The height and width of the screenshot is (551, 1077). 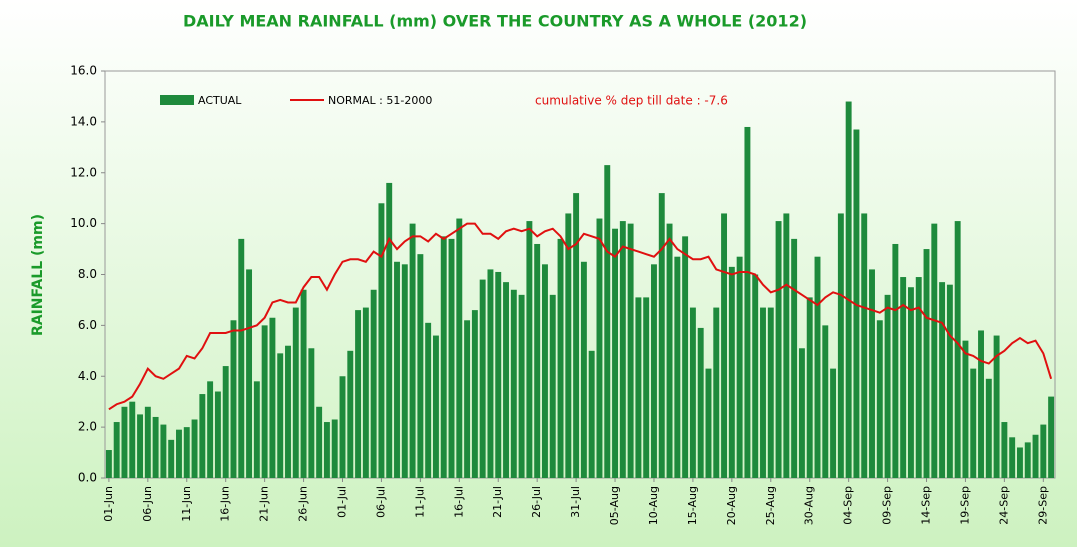 What do you see at coordinates (264, 504) in the screenshot?
I see `x-tick-label: 21-Jun` at bounding box center [264, 504].